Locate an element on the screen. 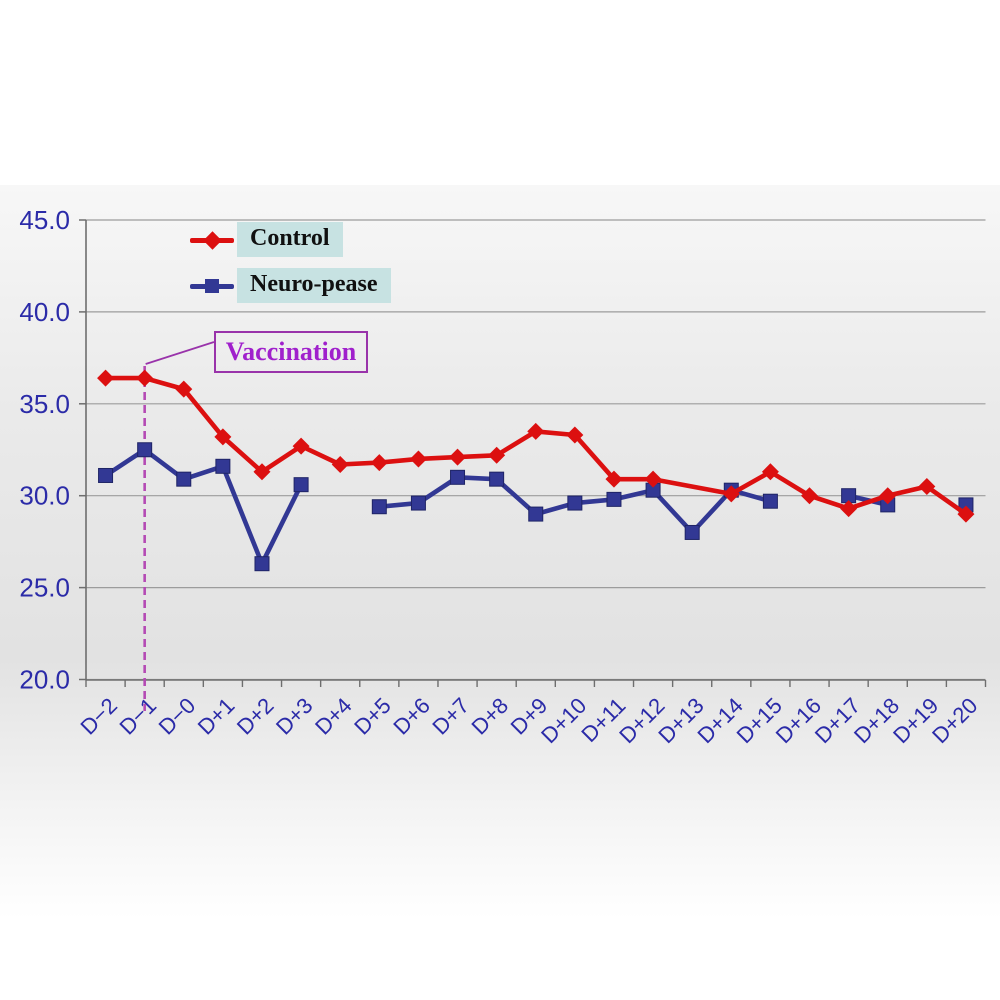  y-axis-label: 20.0 is located at coordinates (44, 680).